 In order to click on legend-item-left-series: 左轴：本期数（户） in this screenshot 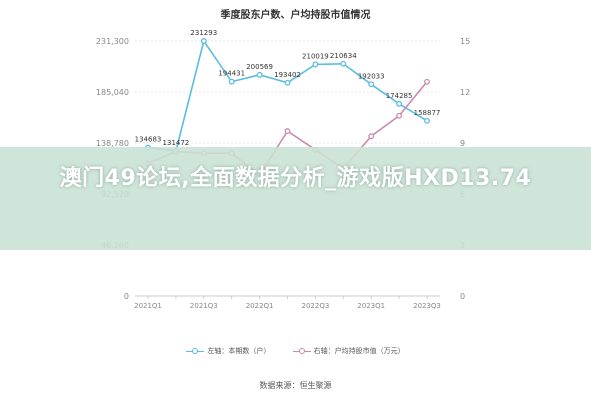, I will do `click(228, 351)`.